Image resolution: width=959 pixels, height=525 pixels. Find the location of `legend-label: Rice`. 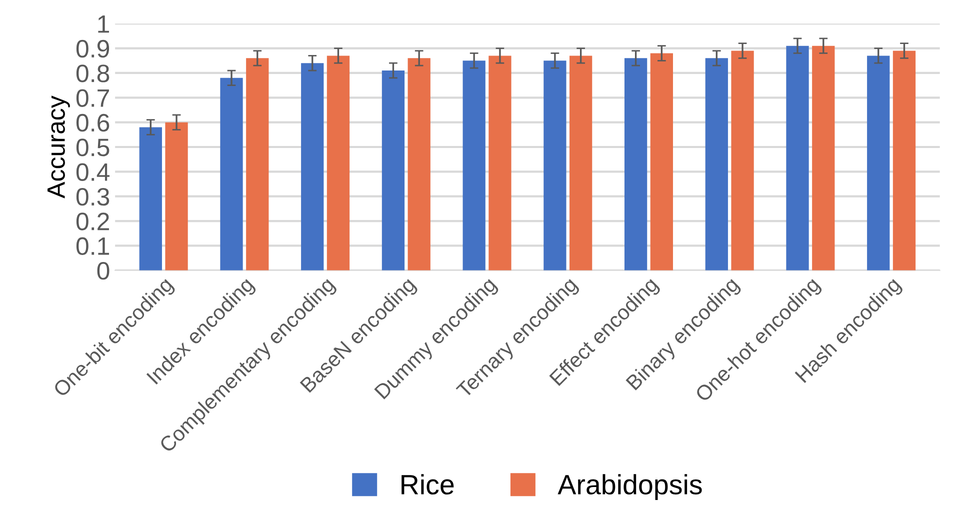

legend-label: Rice is located at coordinates (428, 484).